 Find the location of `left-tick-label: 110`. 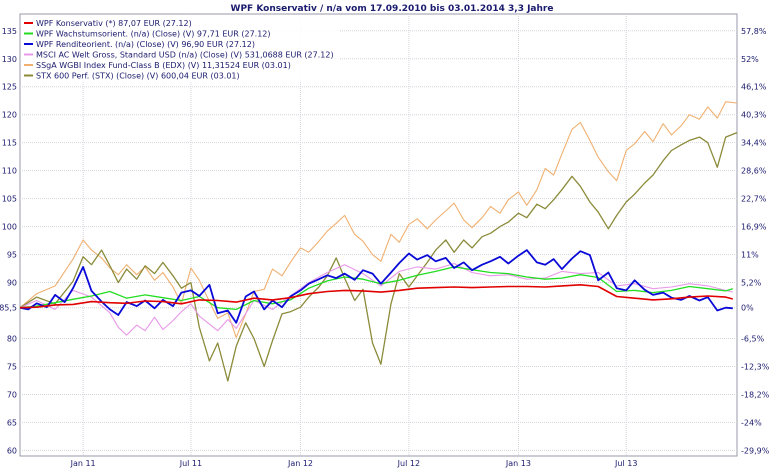

left-tick-label: 110 is located at coordinates (9, 171).